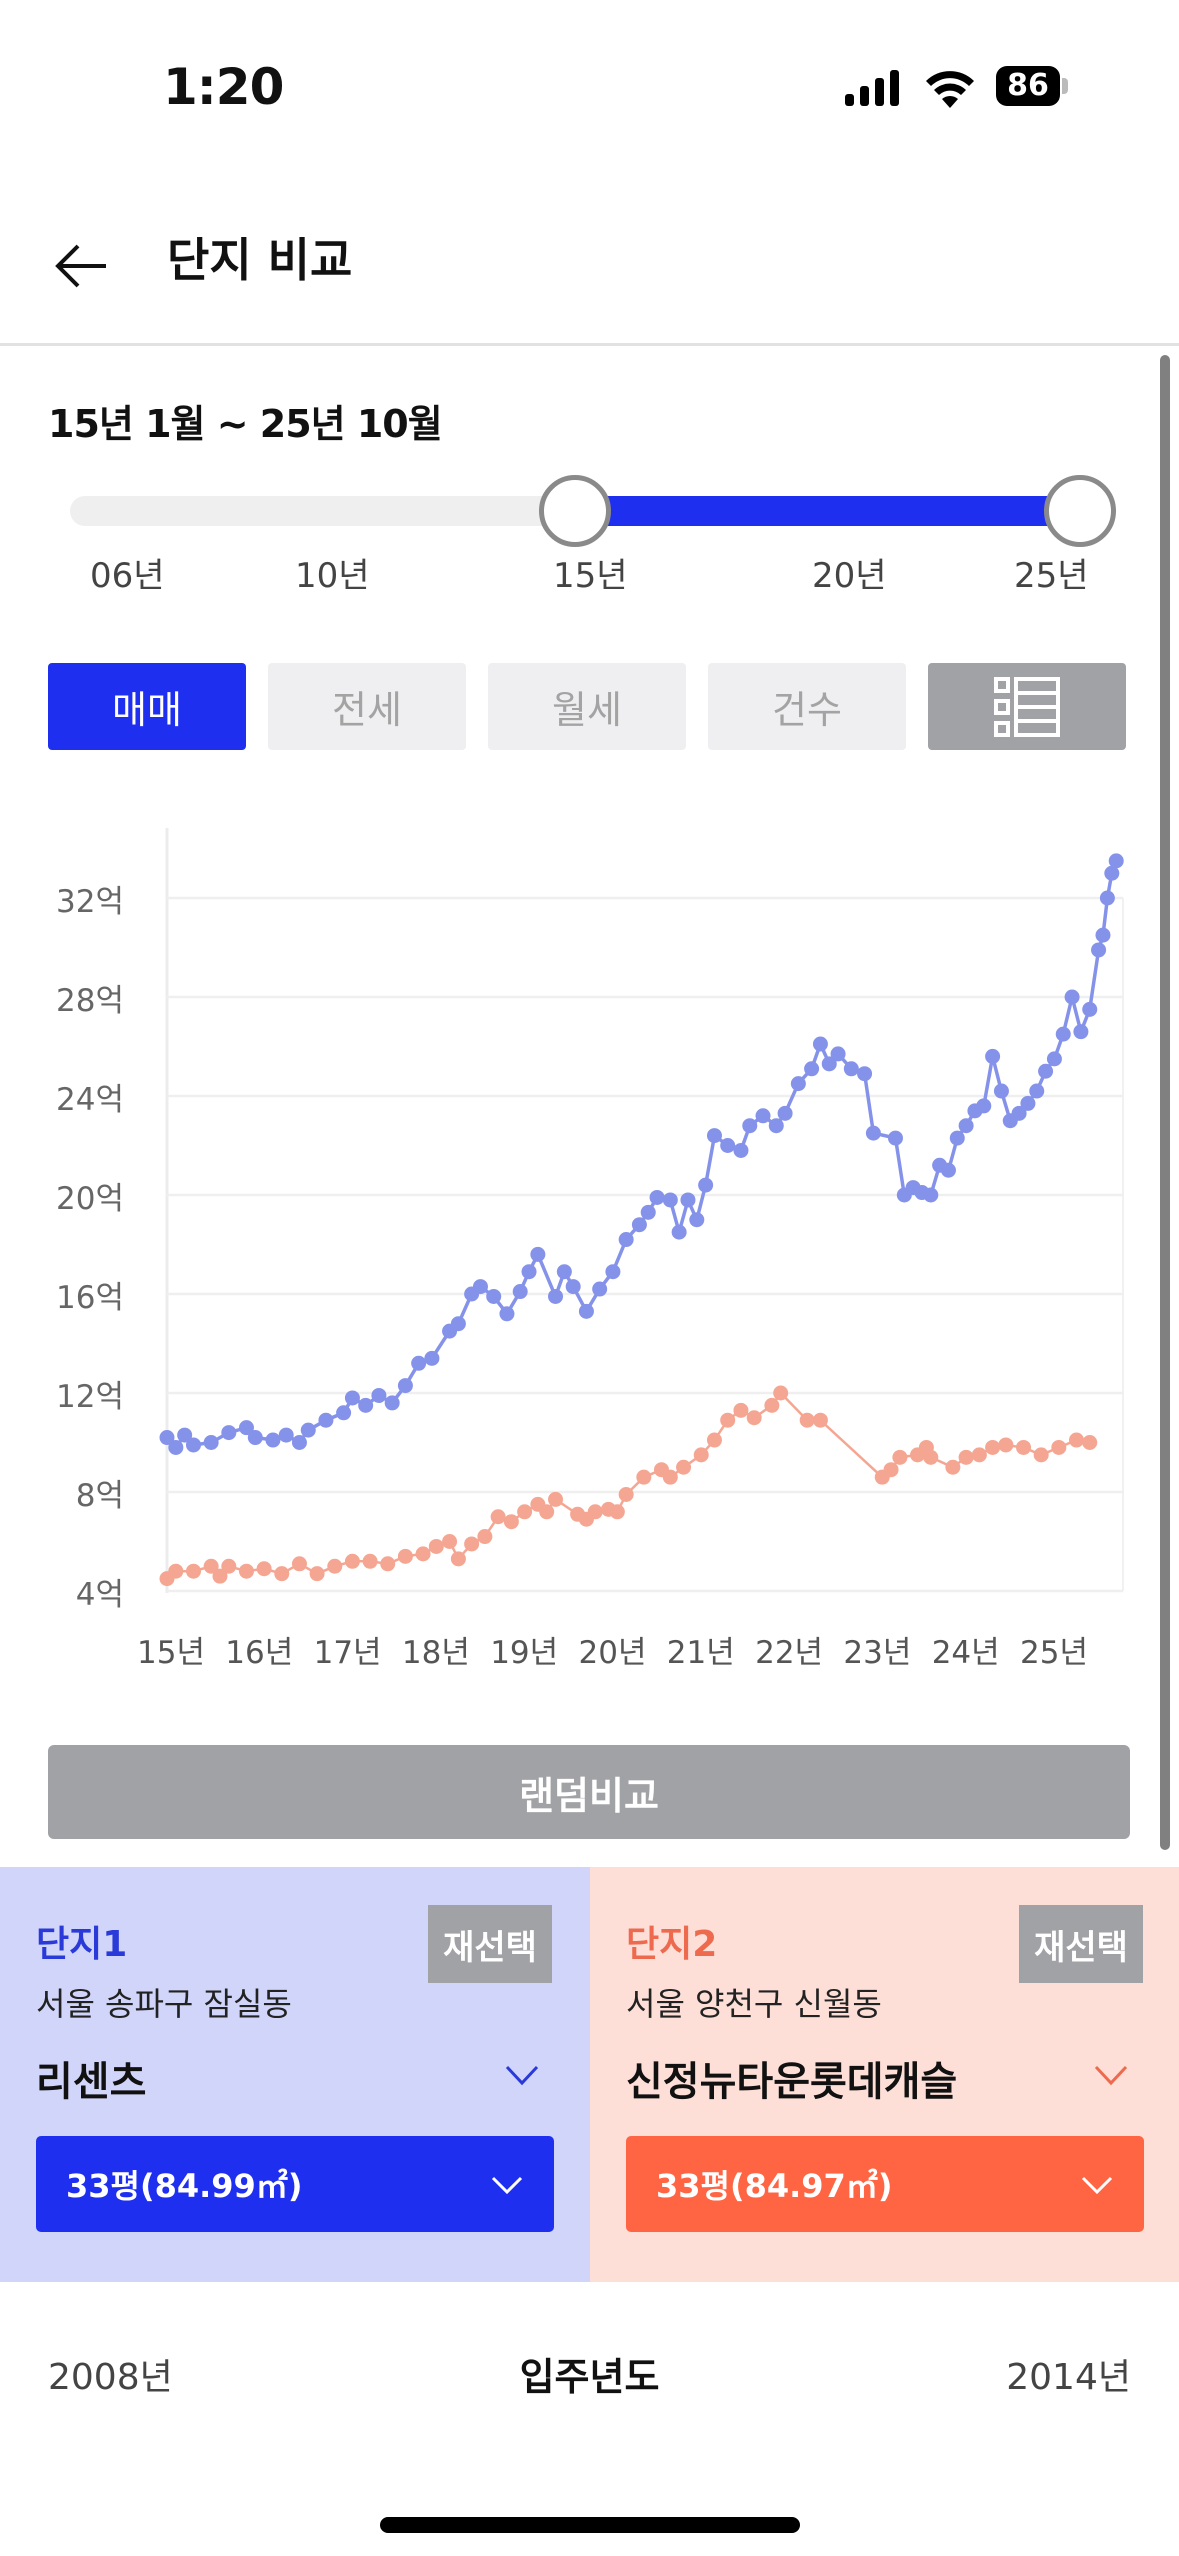  Describe the element at coordinates (171, 1653) in the screenshot. I see `x-axis-tick-label: 15년` at that location.